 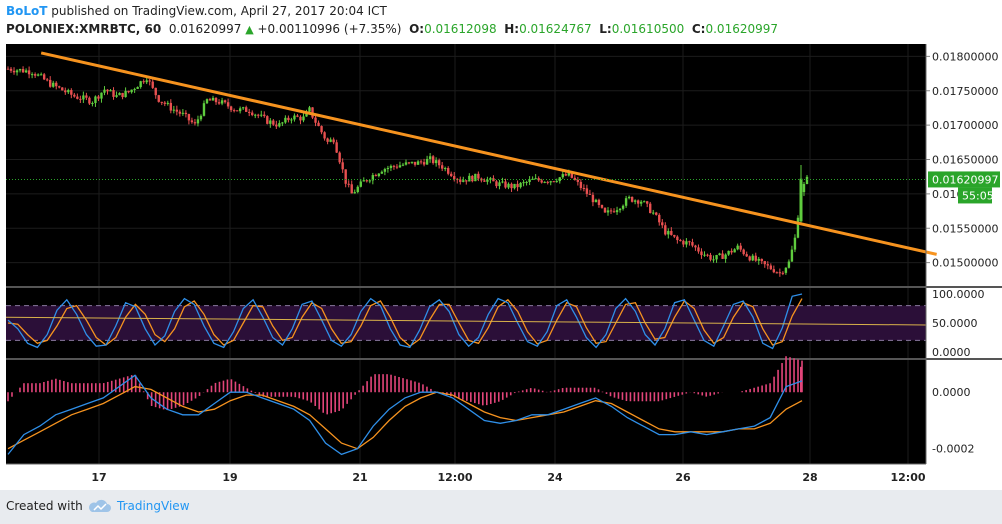 What do you see at coordinates (98, 477) in the screenshot?
I see `x-tick-label: 17` at bounding box center [98, 477].